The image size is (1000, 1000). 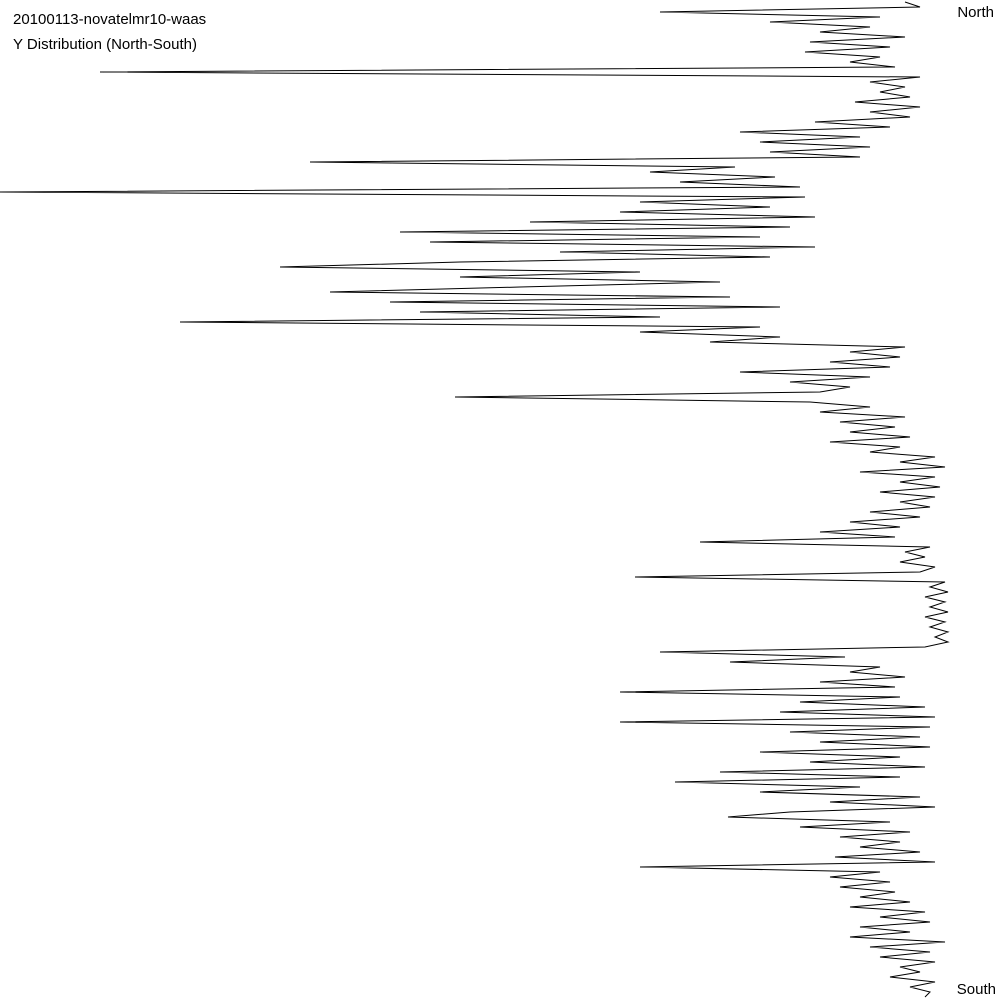 What do you see at coordinates (976, 989) in the screenshot?
I see `south-label: South` at bounding box center [976, 989].